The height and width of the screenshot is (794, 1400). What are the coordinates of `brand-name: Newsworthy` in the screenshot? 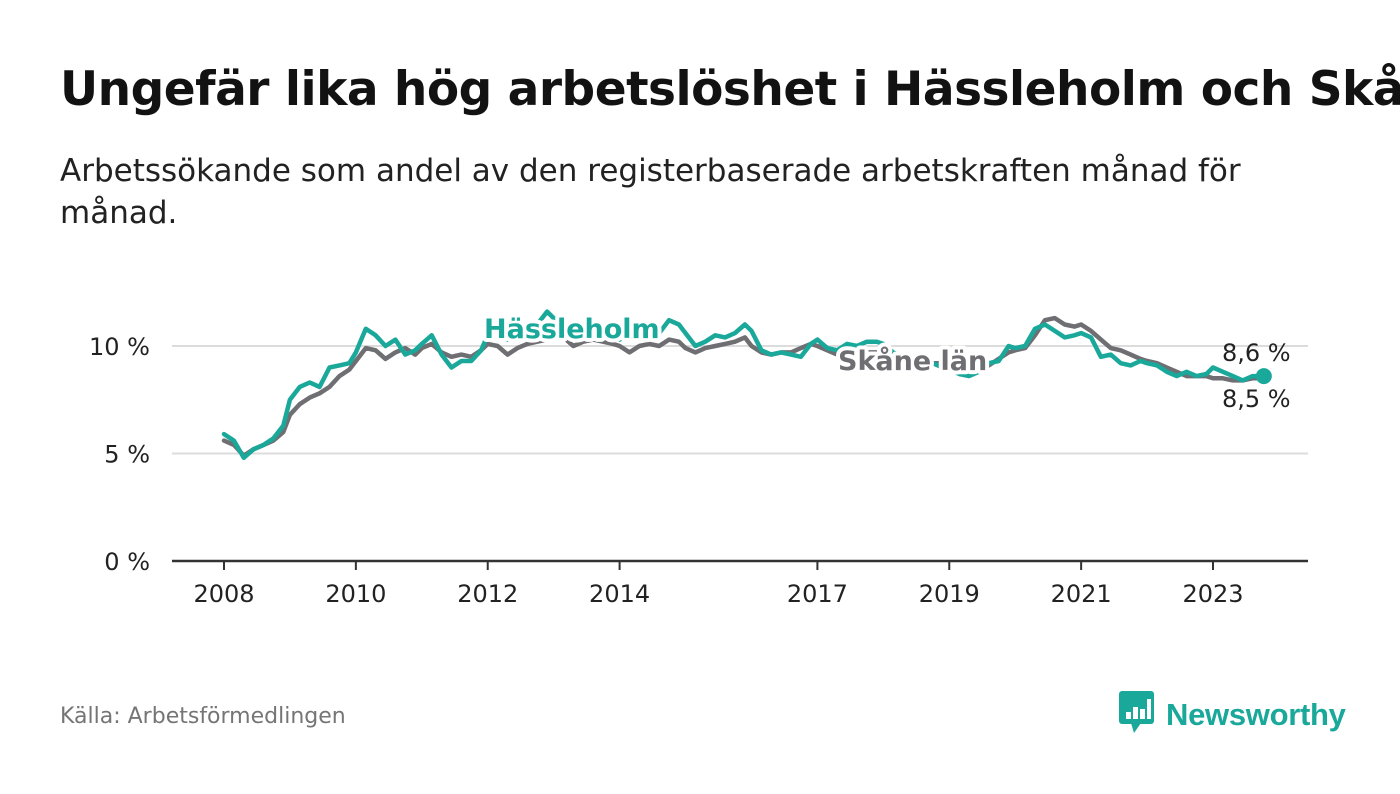 It's located at (1256, 714).